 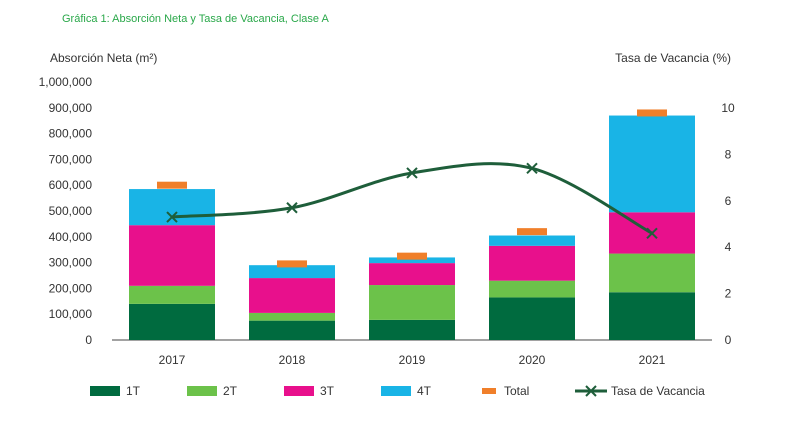 I want to click on x-tick-label: 2020, so click(x=532, y=360).